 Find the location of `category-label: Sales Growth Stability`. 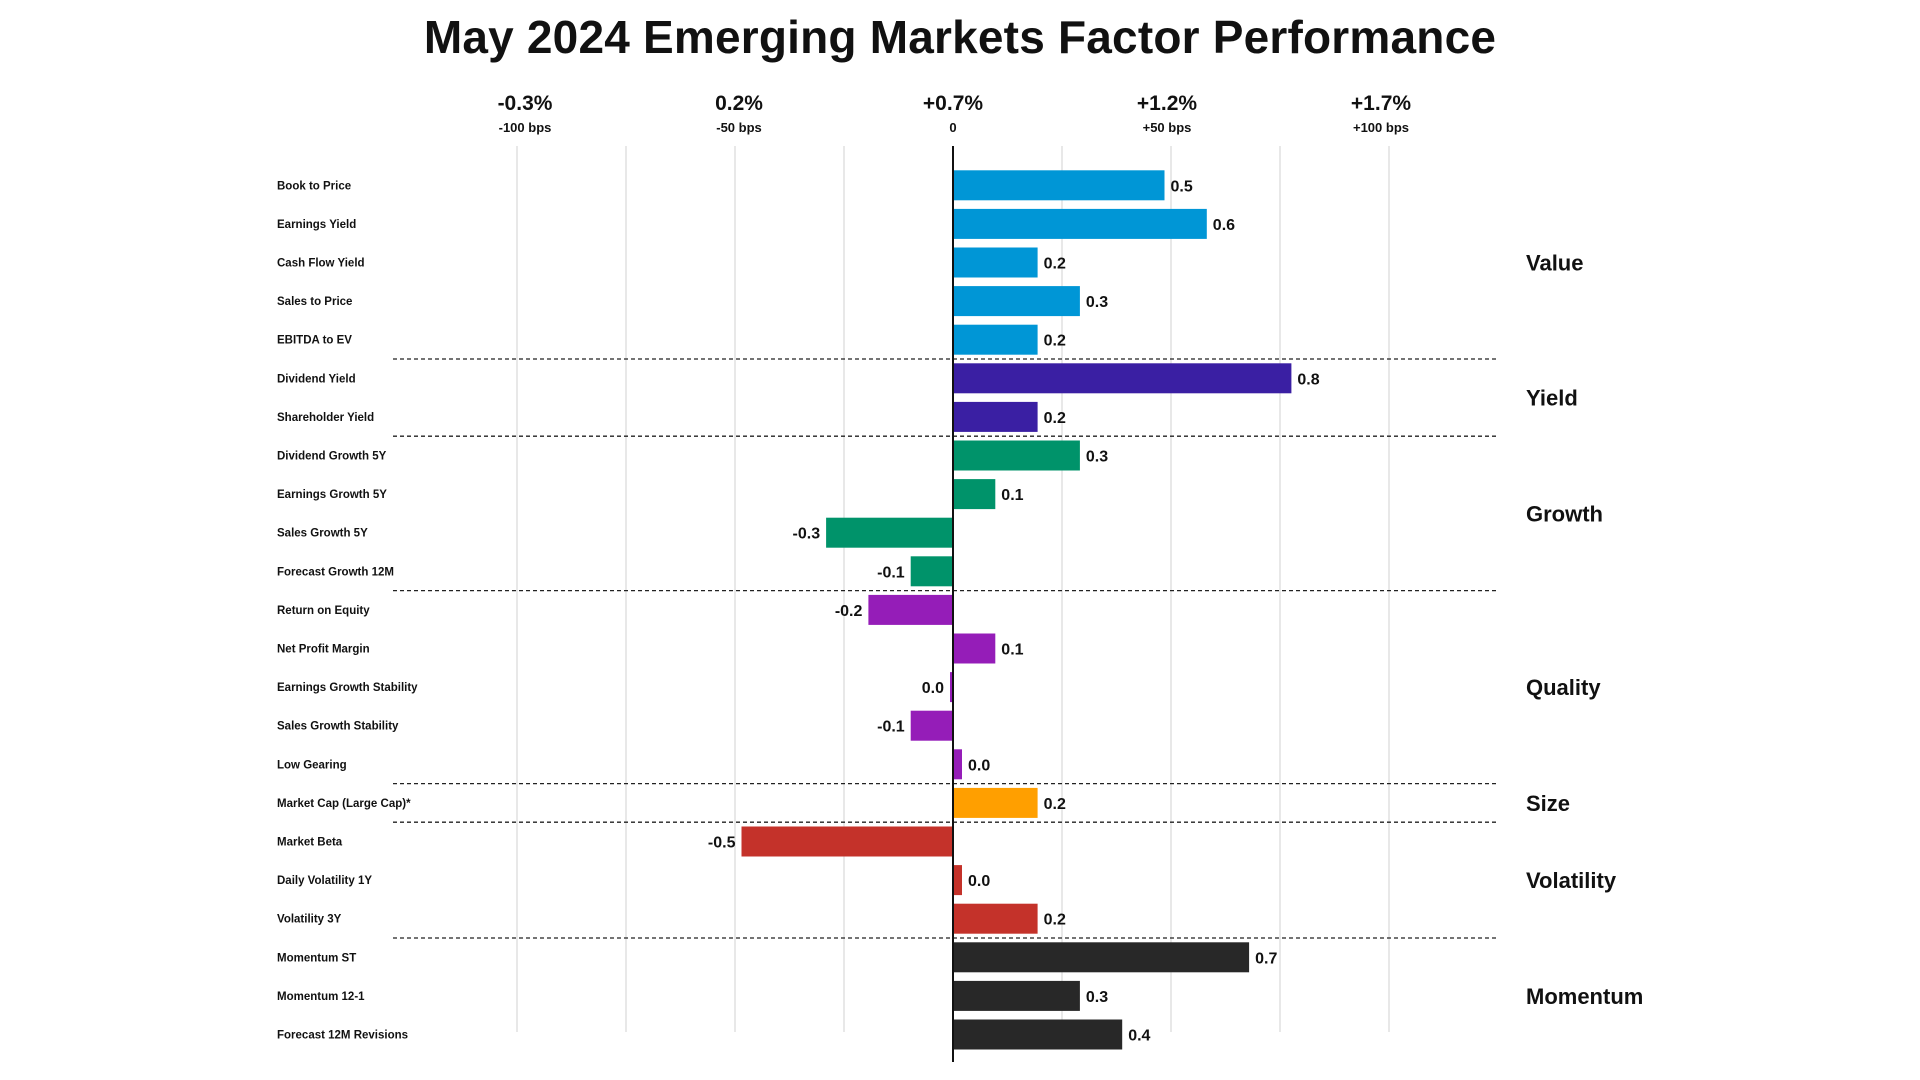

category-label: Sales Growth Stability is located at coordinates (338, 727).